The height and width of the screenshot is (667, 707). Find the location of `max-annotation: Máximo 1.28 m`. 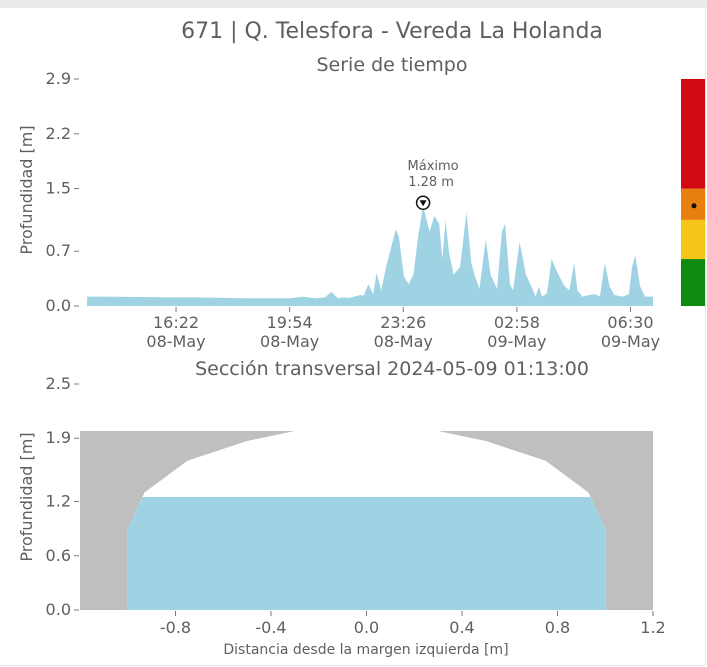

max-annotation: Máximo 1.28 m is located at coordinates (433, 185).